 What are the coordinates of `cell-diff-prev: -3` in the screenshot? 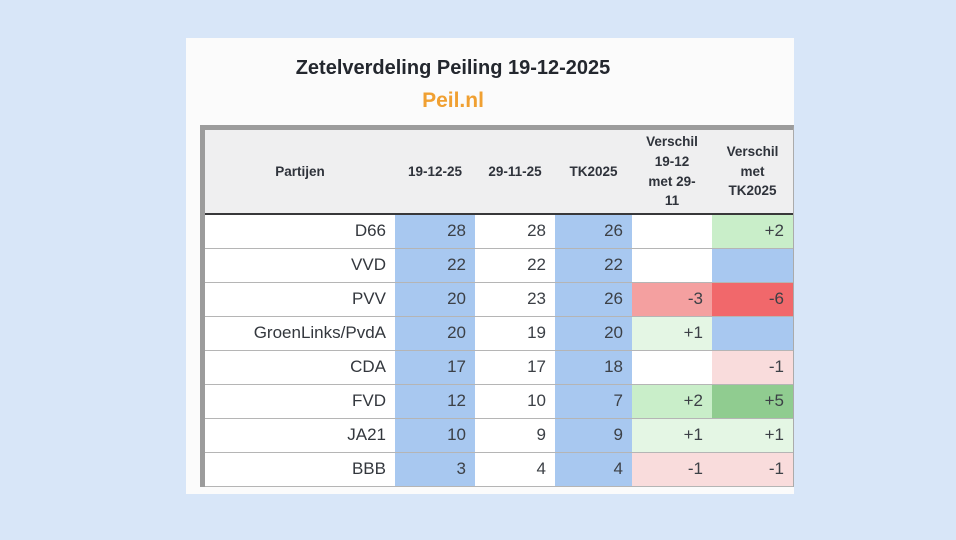 It's located at (672, 299).